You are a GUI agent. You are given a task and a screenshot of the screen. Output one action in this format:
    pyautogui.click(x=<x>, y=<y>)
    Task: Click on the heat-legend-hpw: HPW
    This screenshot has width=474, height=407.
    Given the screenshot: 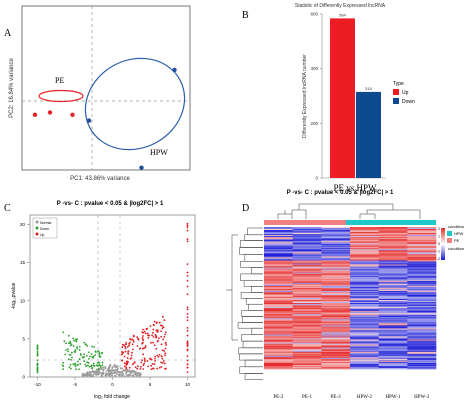 What is the action you would take?
    pyautogui.click(x=459, y=233)
    